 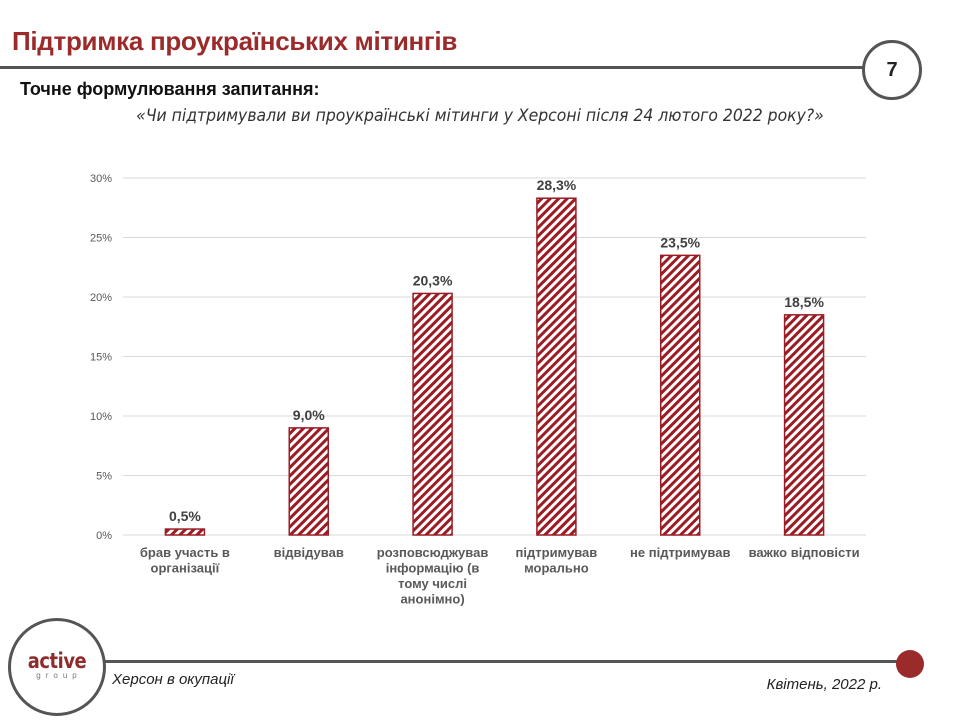 What do you see at coordinates (101, 239) in the screenshot?
I see `y-tick-label: 25%` at bounding box center [101, 239].